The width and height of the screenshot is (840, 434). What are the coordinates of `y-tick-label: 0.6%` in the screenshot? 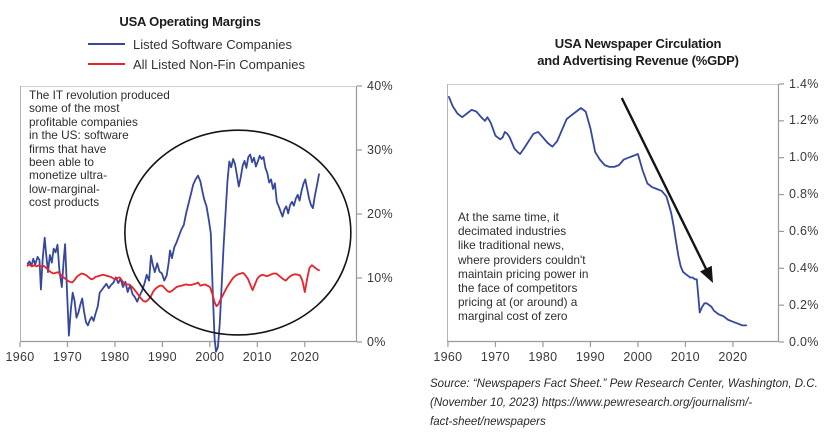 It's located at (804, 230).